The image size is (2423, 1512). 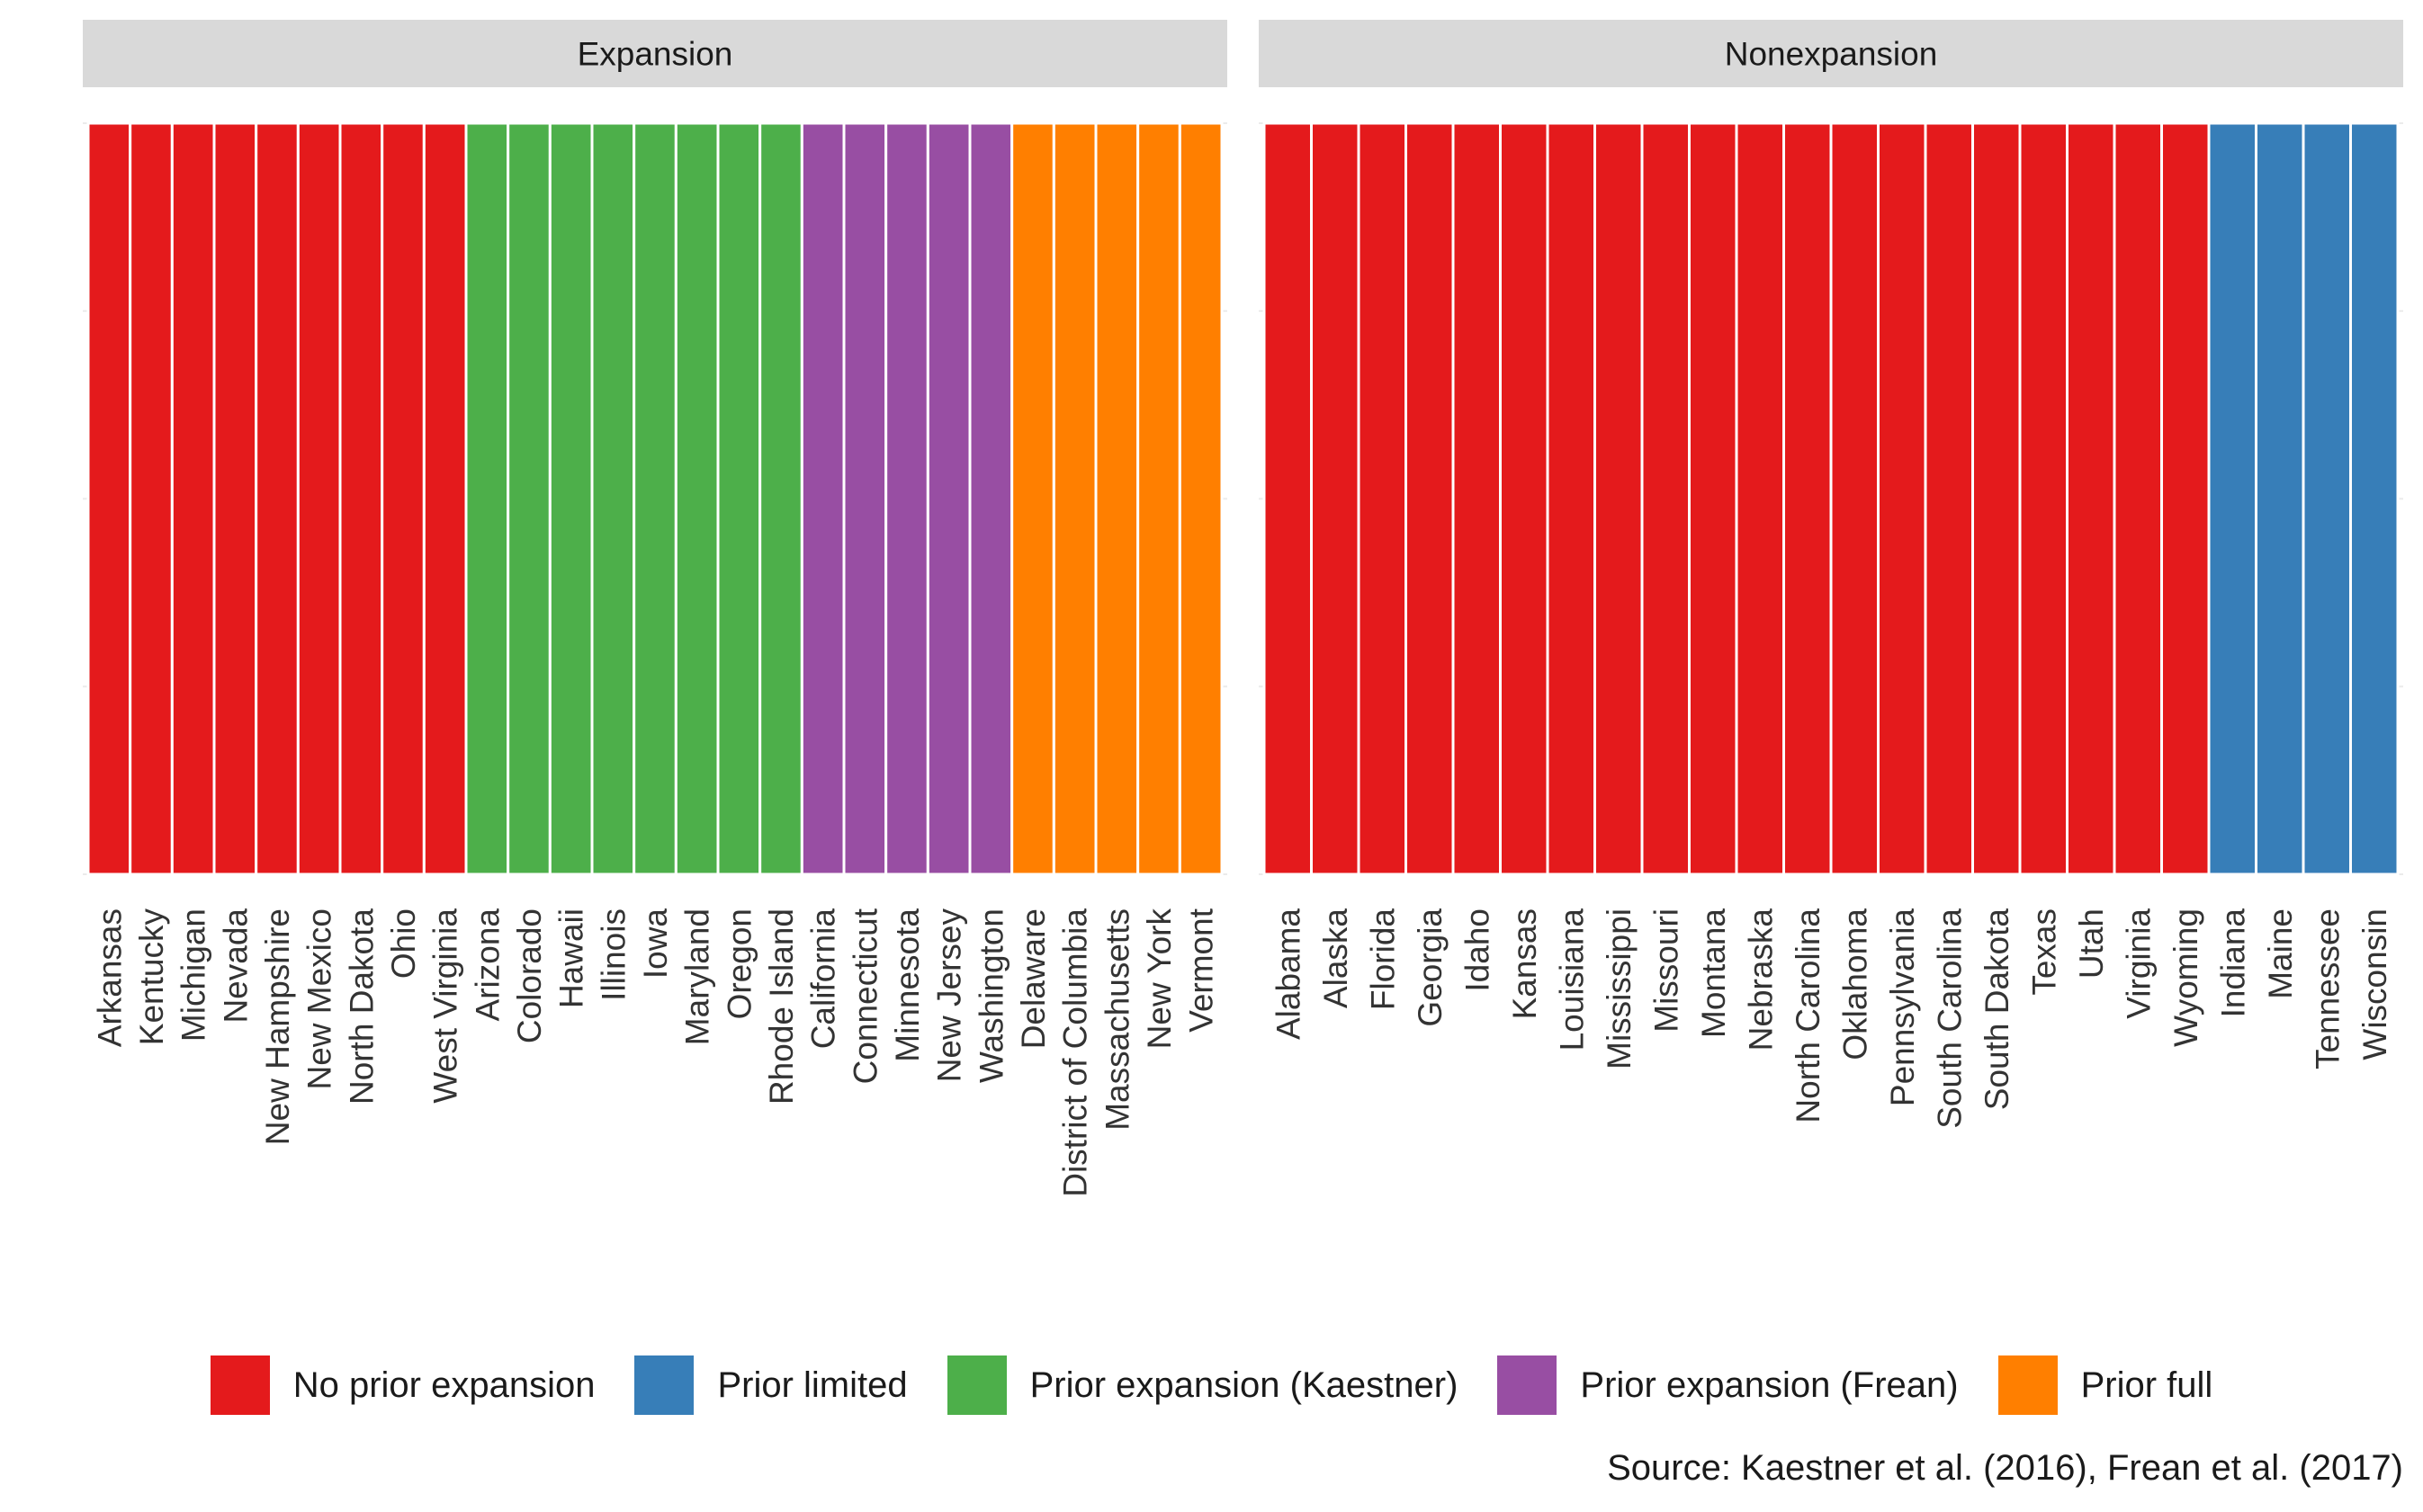 I want to click on bar-massachusetts, so click(x=1117, y=498).